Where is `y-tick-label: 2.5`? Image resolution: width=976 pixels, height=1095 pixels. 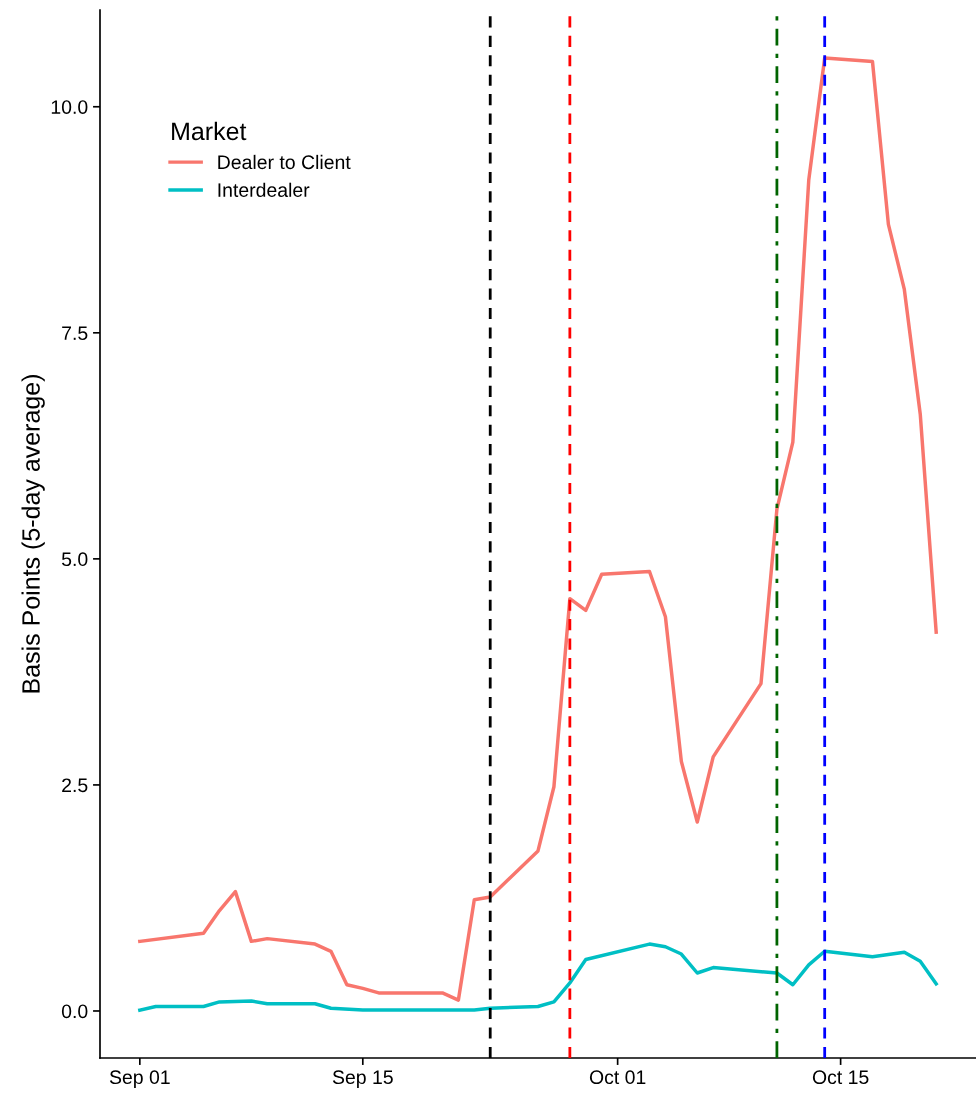 y-tick-label: 2.5 is located at coordinates (75, 785).